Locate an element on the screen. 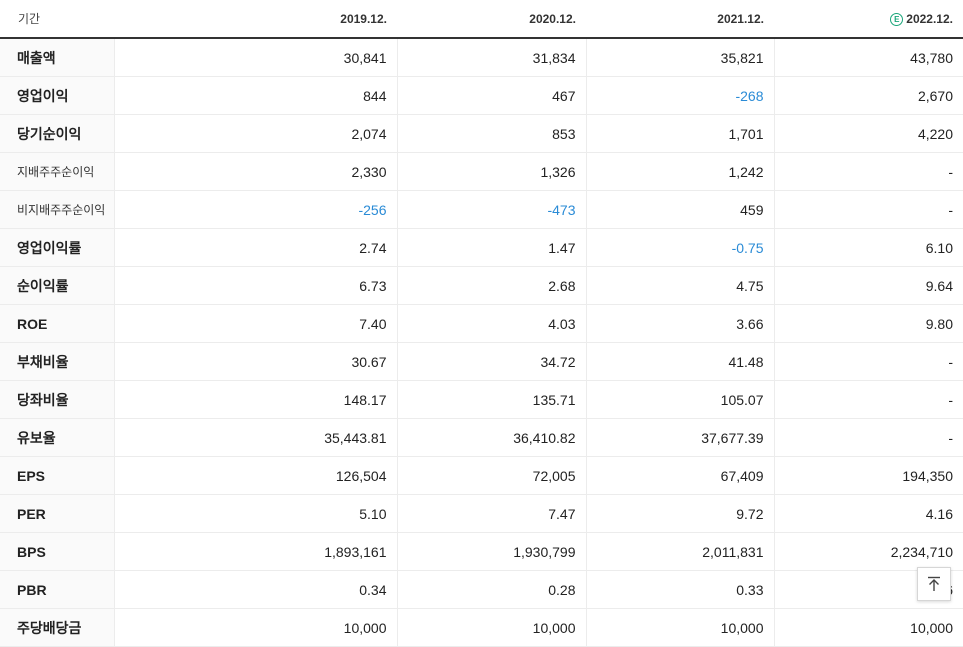 This screenshot has height=647, width=963. value-cell: -256 is located at coordinates (255, 209).